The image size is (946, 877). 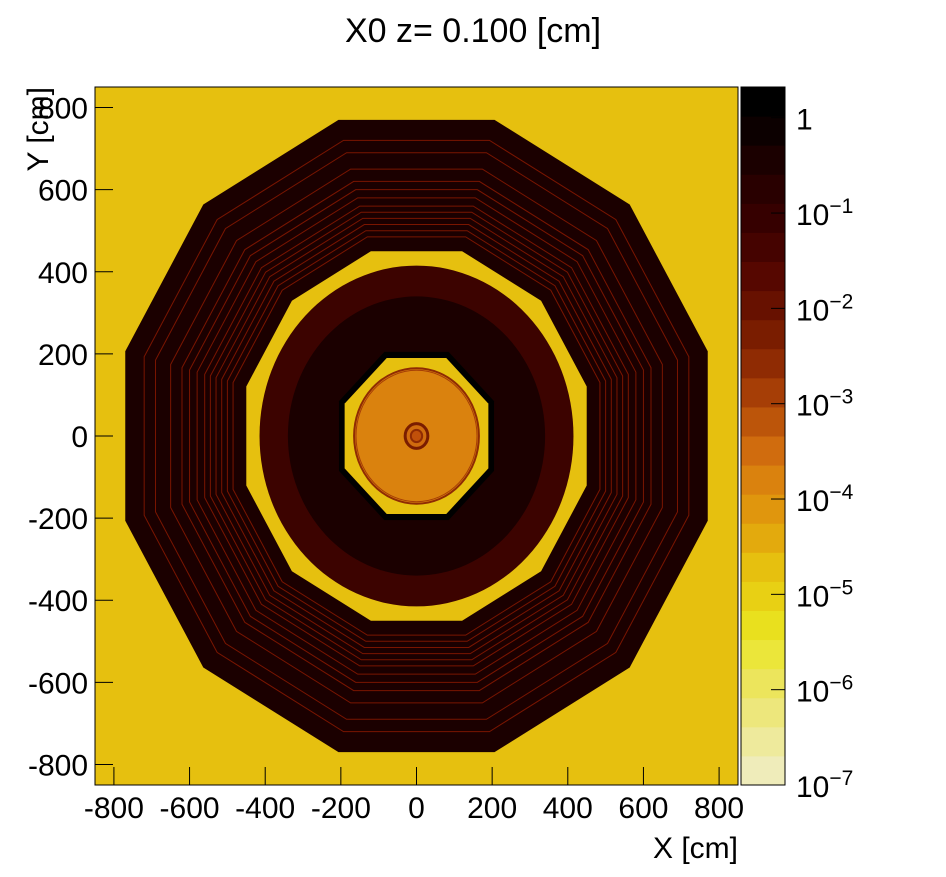 I want to click on z-tick-exponent: −5, so click(x=841, y=587).